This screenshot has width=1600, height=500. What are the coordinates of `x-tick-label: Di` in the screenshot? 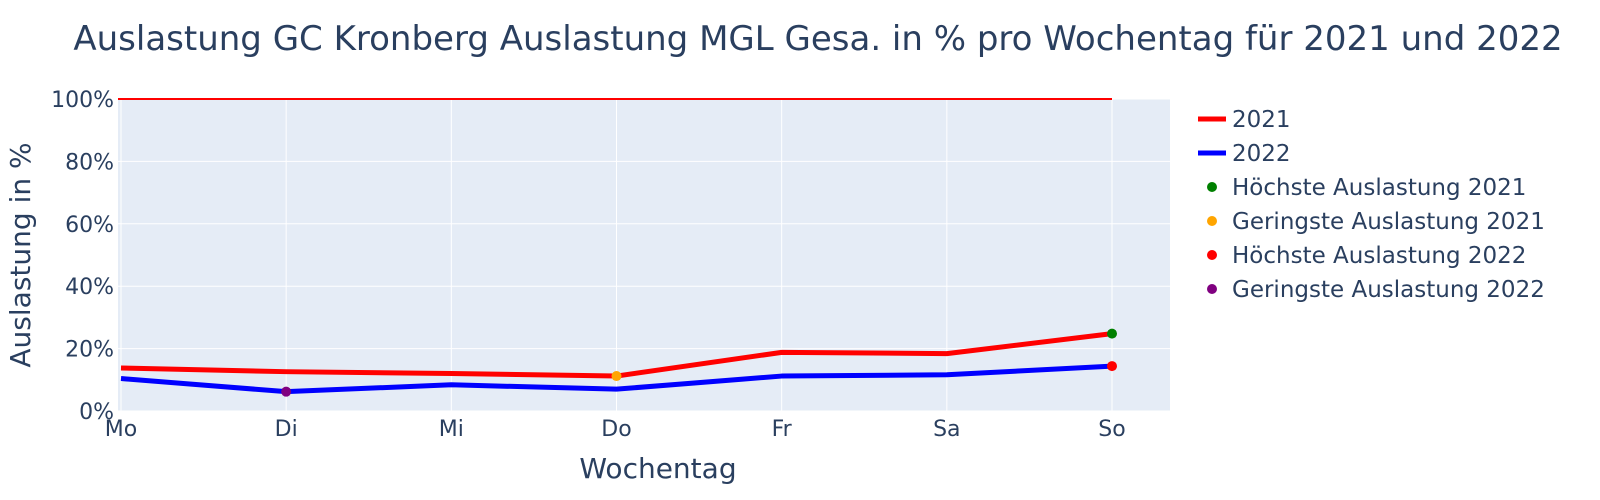 It's located at (286, 429).